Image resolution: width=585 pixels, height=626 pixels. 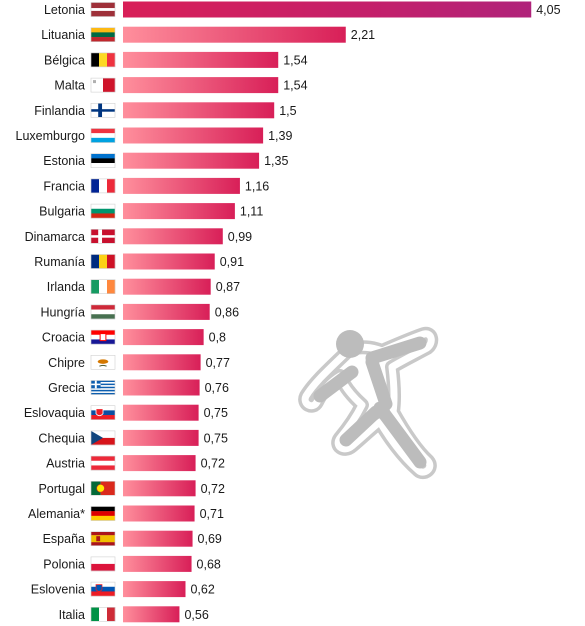 What do you see at coordinates (287, 111) in the screenshot?
I see `value-label: 1,5` at bounding box center [287, 111].